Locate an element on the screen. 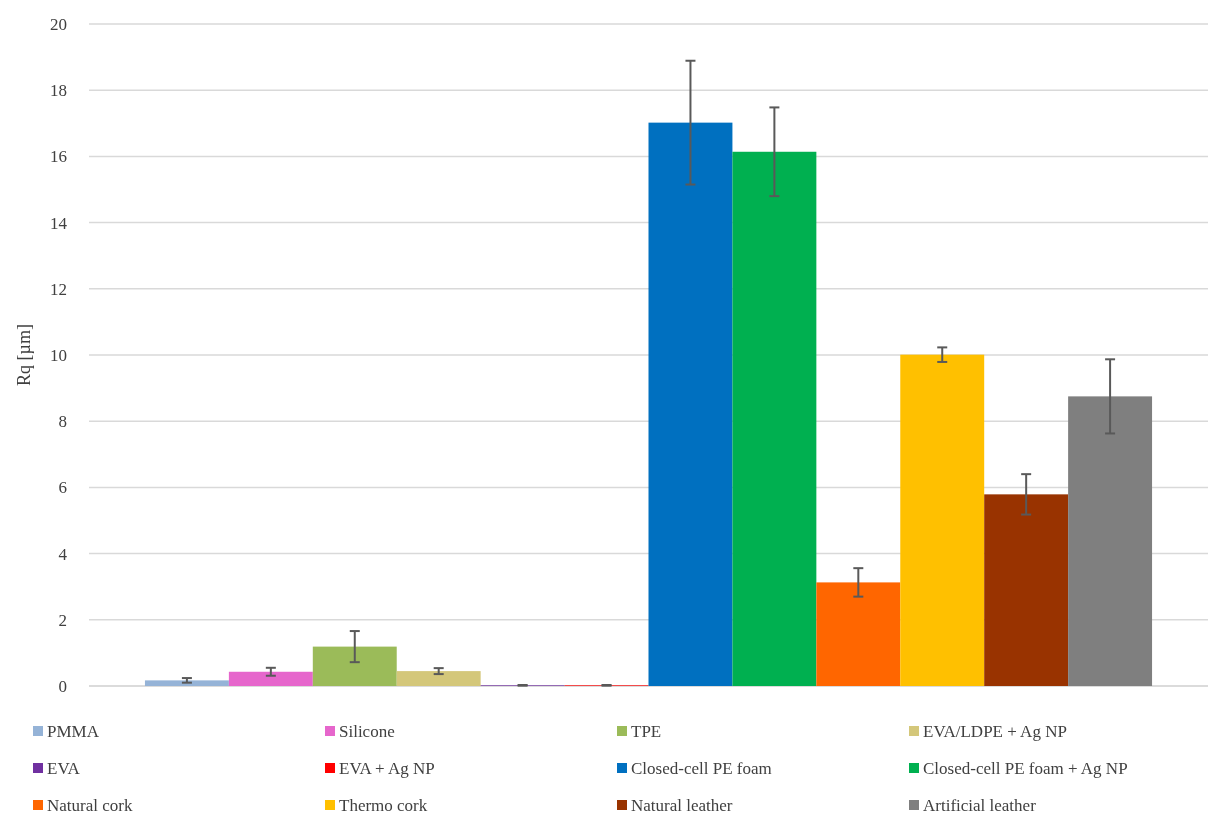 The image size is (1208, 814). y-tick-label: 8 is located at coordinates (62, 422).